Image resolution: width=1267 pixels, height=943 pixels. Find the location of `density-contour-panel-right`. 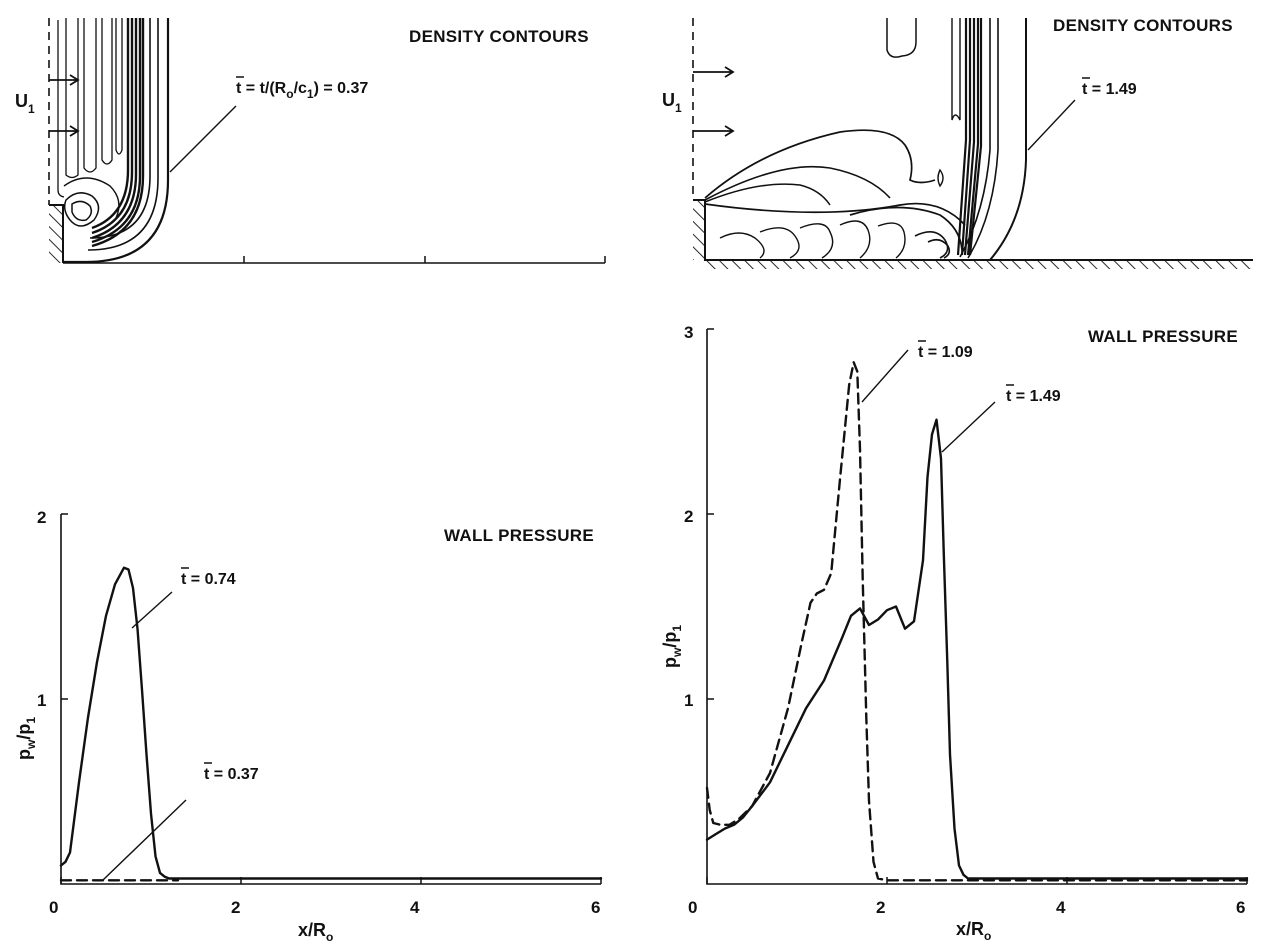

density-contour-panel-right is located at coordinates (972, 143).